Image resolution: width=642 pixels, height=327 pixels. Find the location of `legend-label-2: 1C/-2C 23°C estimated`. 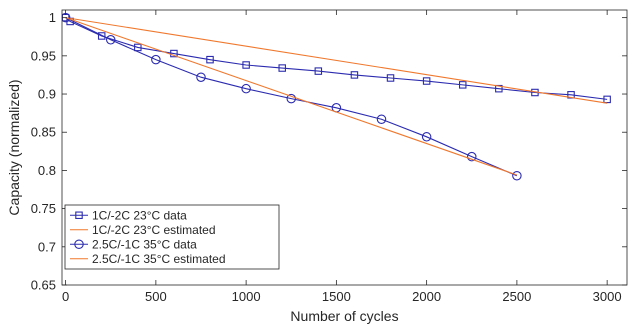

legend-label-2: 1C/-2C 23°C estimated is located at coordinates (154, 230).